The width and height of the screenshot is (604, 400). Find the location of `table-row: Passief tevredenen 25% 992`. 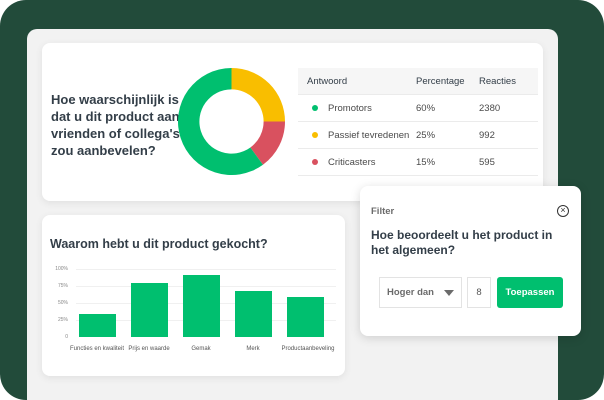

table-row: Passief tevredenen 25% 992 is located at coordinates (418, 135).